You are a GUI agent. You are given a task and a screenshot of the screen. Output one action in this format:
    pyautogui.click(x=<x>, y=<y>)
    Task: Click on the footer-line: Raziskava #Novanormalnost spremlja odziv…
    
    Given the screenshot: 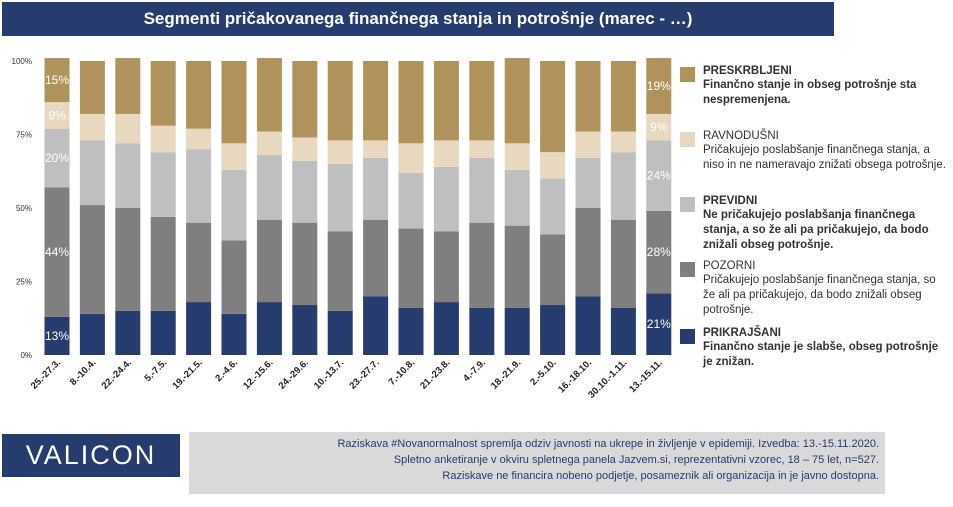 What is the action you would take?
    pyautogui.click(x=608, y=444)
    